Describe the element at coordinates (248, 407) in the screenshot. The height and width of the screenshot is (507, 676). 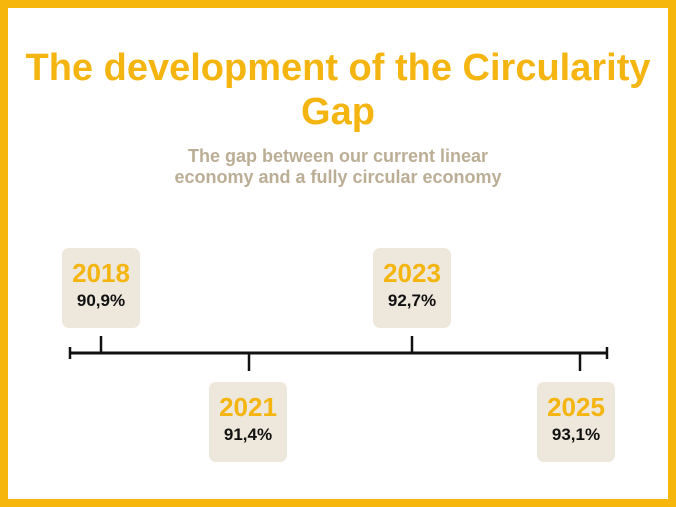
I see `milestone-year: 2021` at that location.